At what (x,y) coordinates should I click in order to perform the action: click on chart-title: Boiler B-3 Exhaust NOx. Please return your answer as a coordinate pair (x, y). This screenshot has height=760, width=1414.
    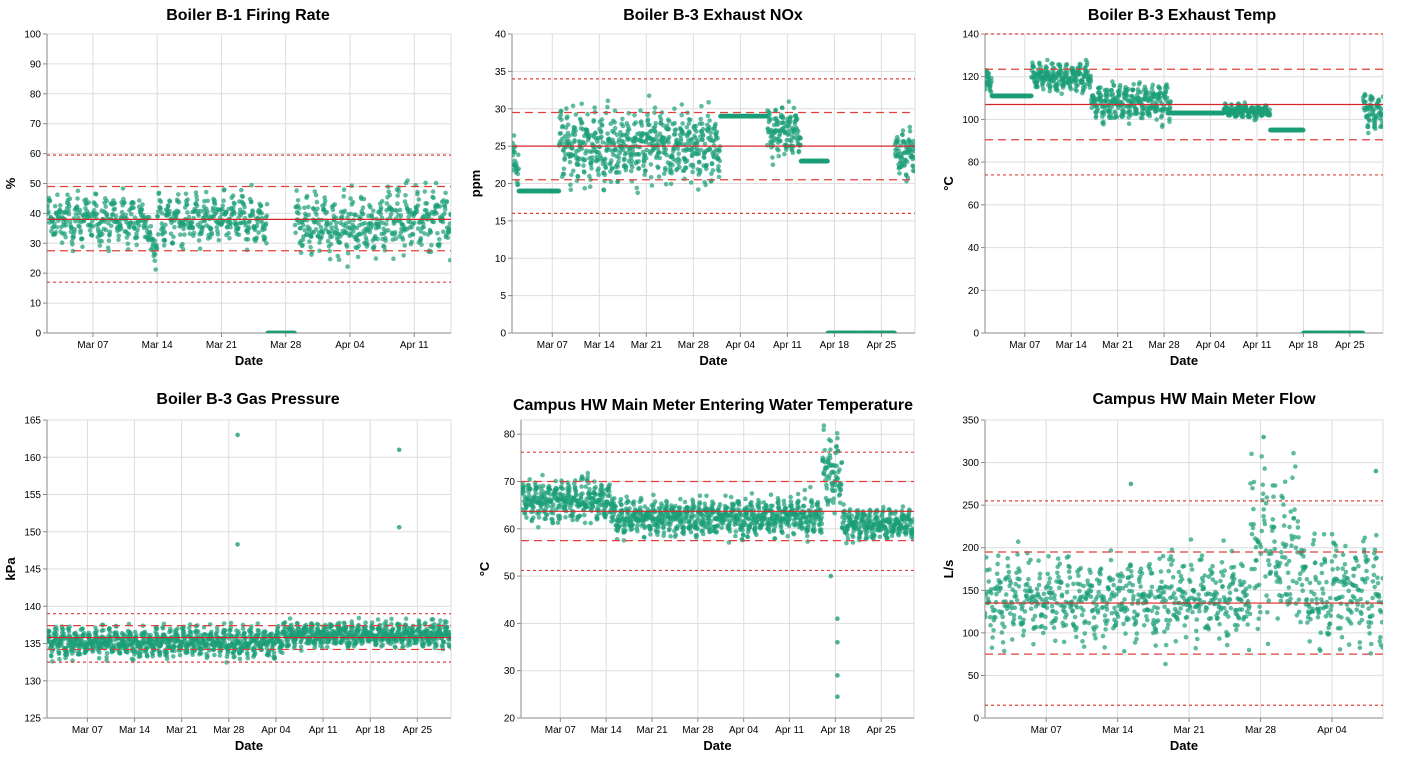
    Looking at the image, I should click on (713, 15).